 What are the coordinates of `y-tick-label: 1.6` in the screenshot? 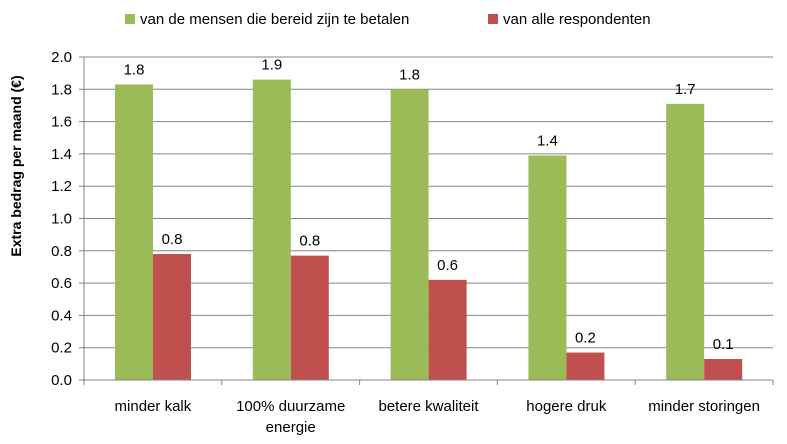 It's located at (61, 122).